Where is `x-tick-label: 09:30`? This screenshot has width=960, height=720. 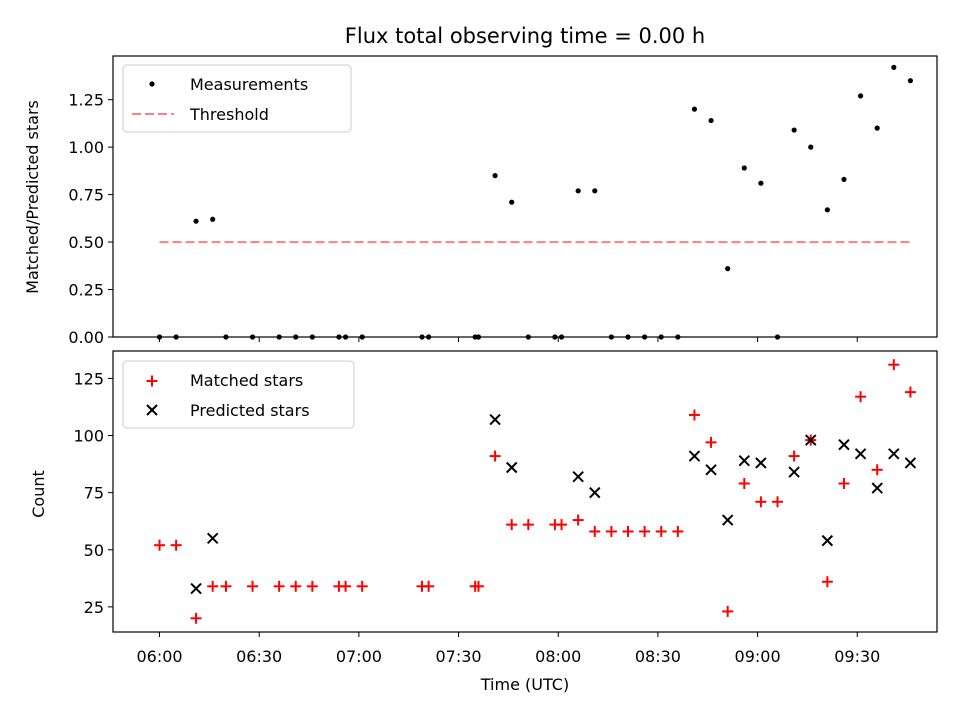 x-tick-label: 09:30 is located at coordinates (857, 656).